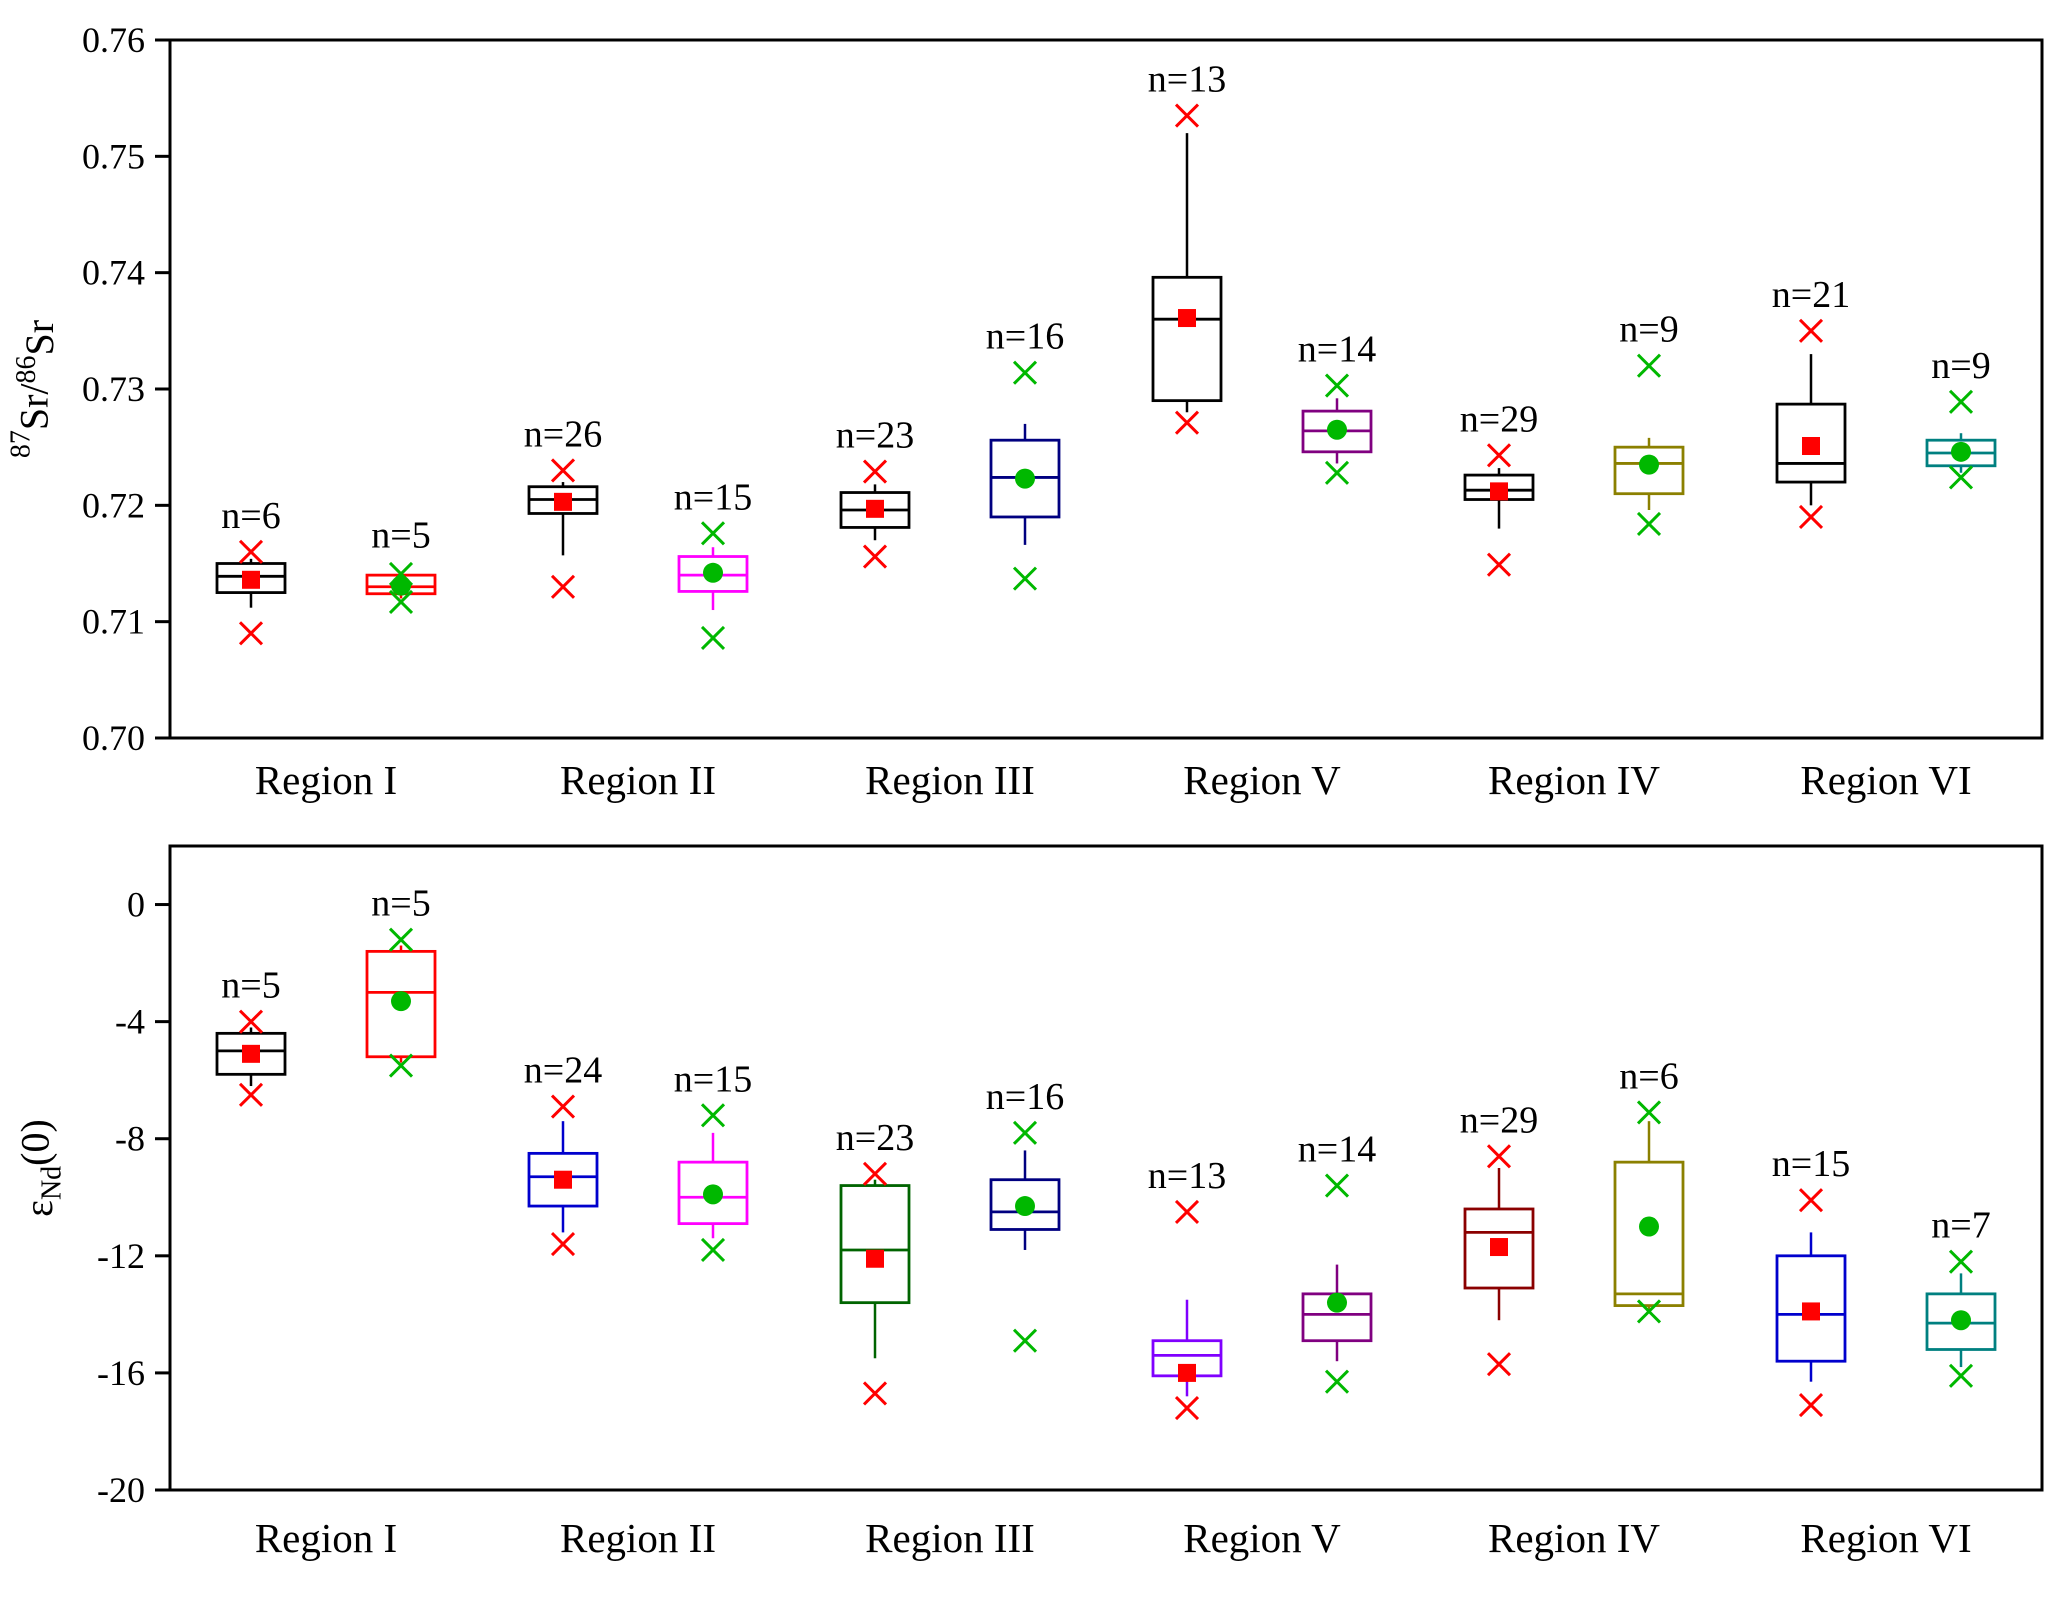  Describe the element at coordinates (121, 1256) in the screenshot. I see `y-tick-label: -12` at that location.